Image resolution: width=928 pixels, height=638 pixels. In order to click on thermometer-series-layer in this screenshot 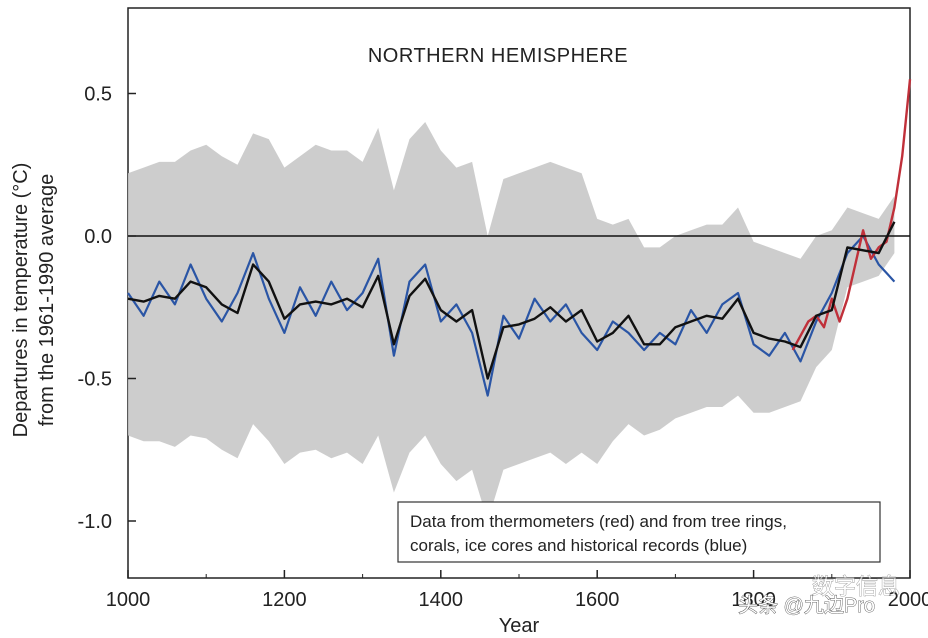, I will do `click(851, 215)`.